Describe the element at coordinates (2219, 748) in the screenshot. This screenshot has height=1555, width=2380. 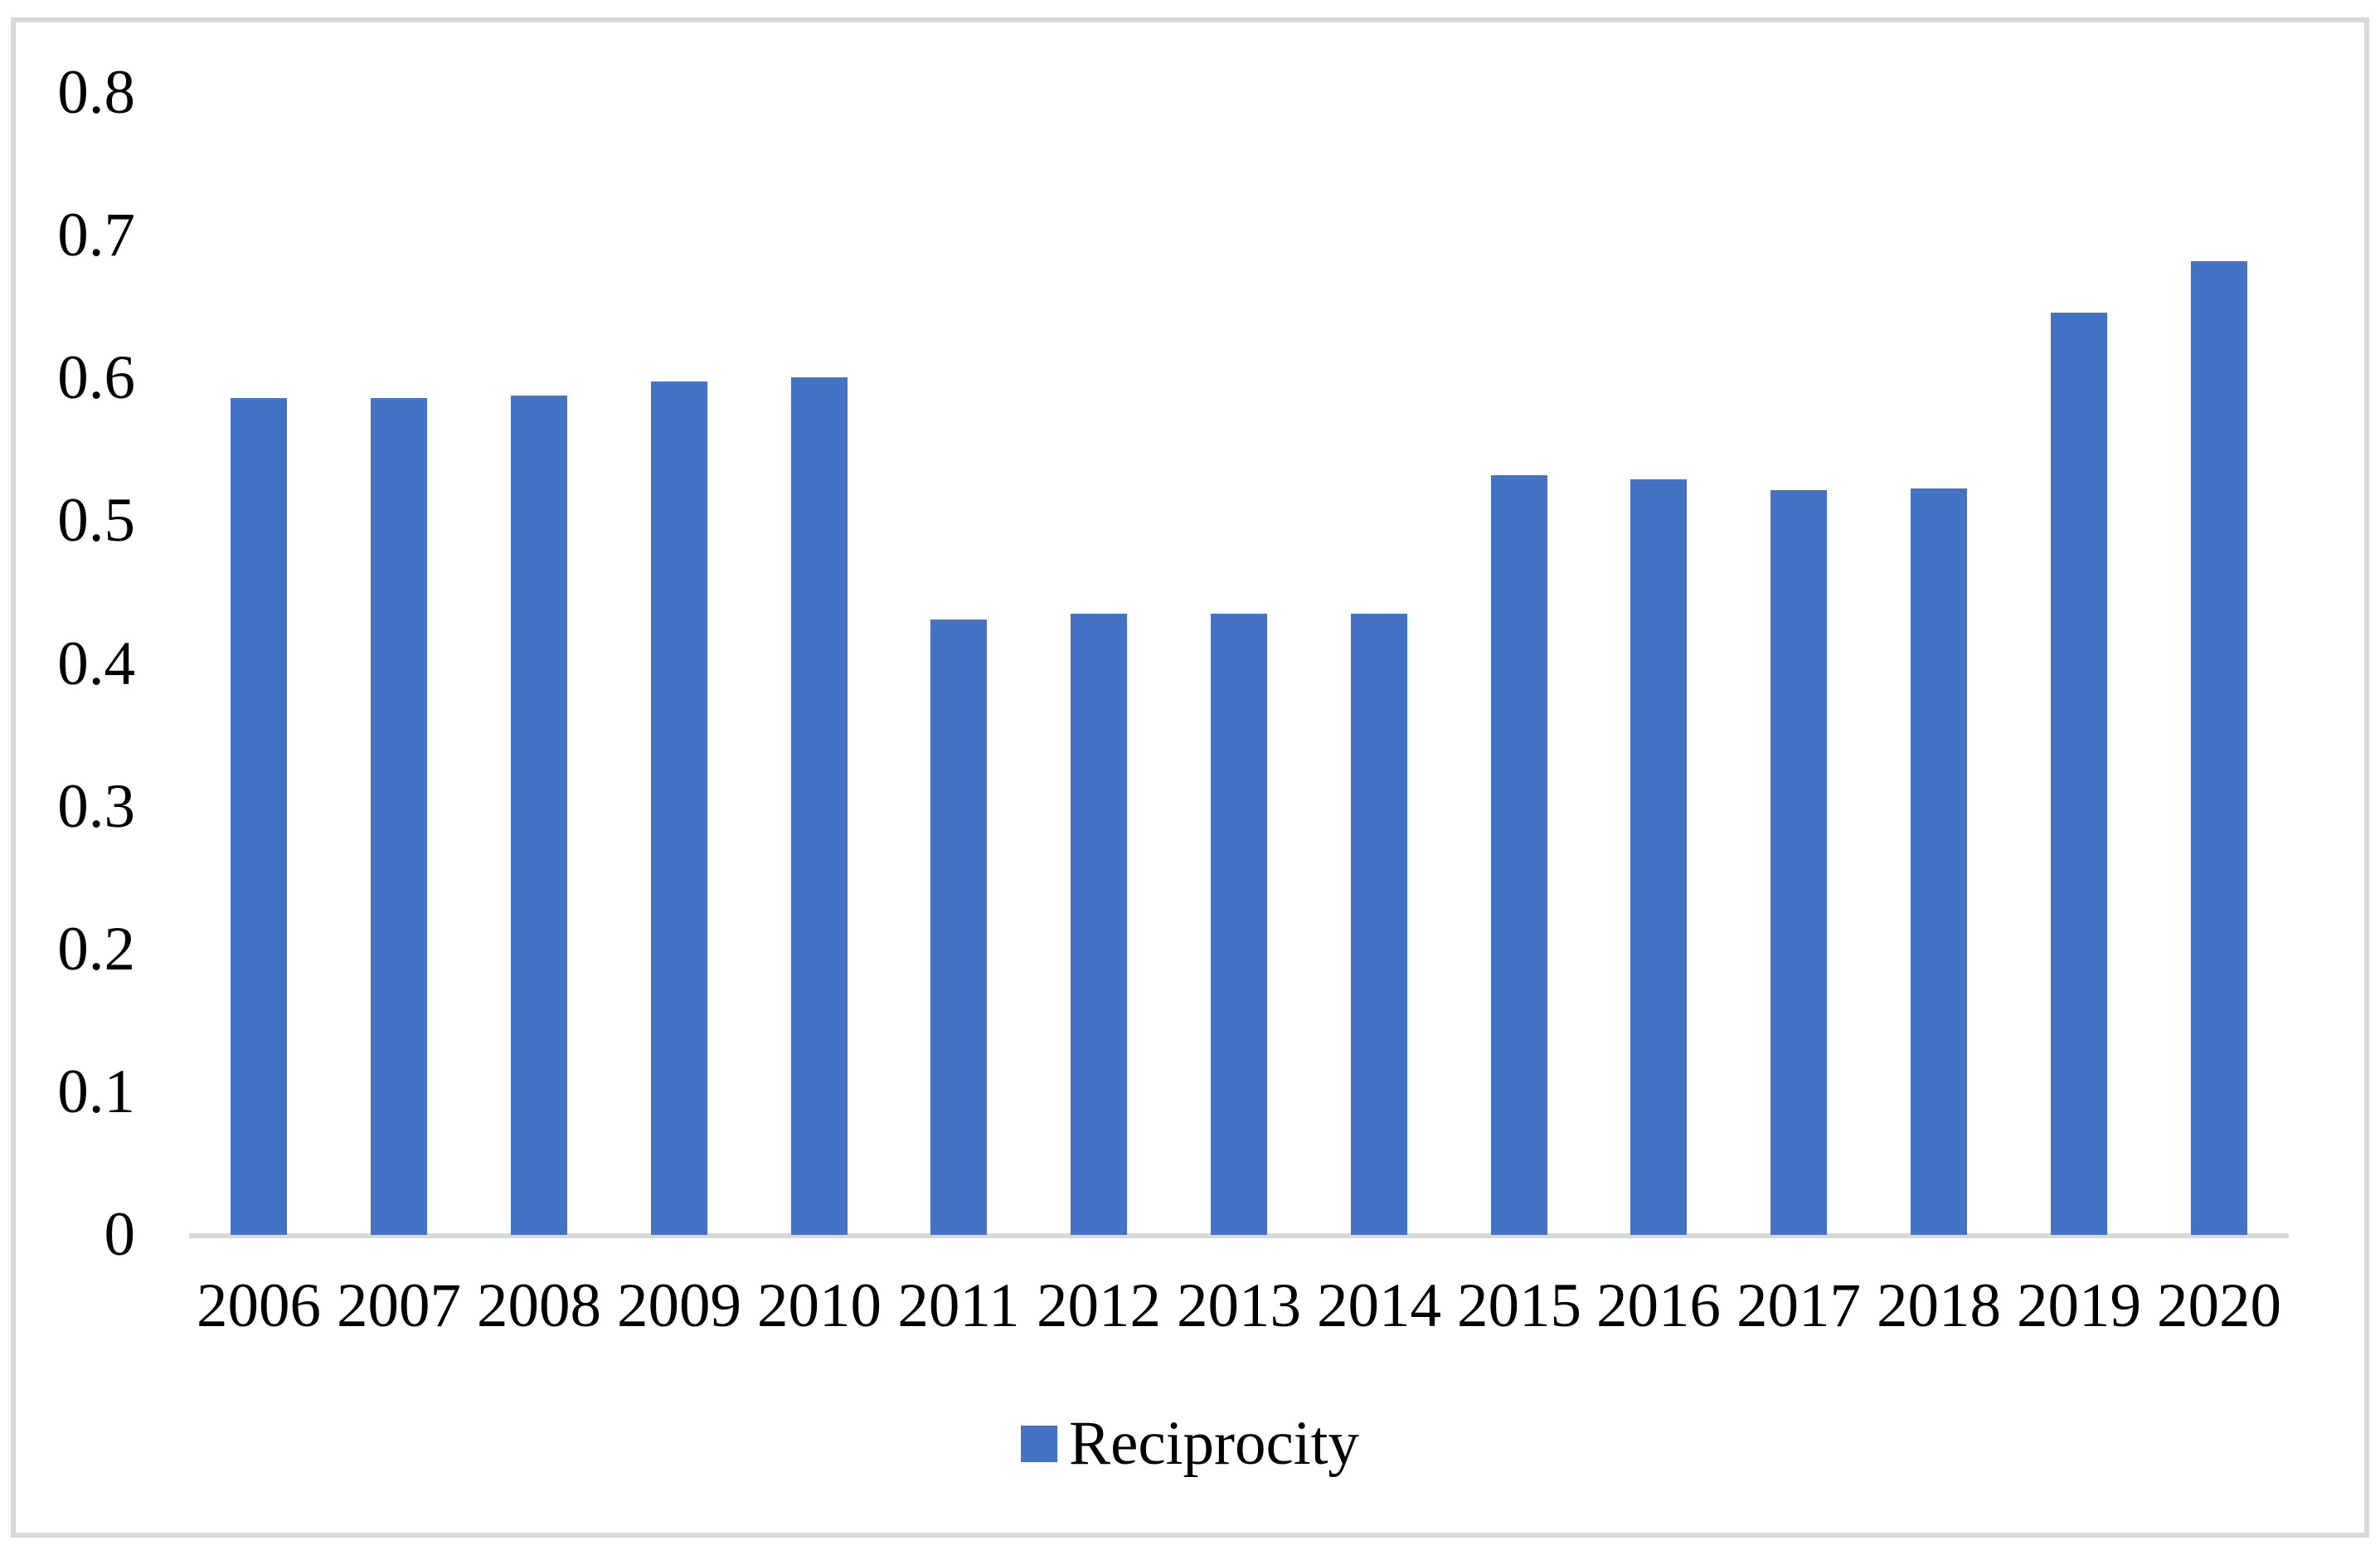
I see `bar-2020` at that location.